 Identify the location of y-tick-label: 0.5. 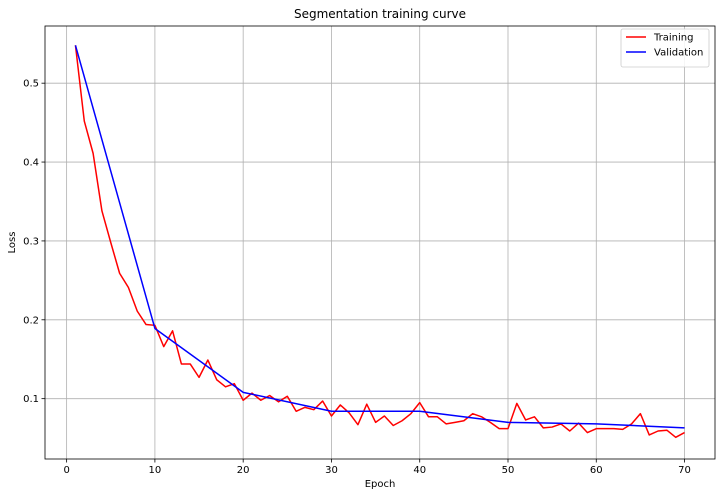
(31, 84).